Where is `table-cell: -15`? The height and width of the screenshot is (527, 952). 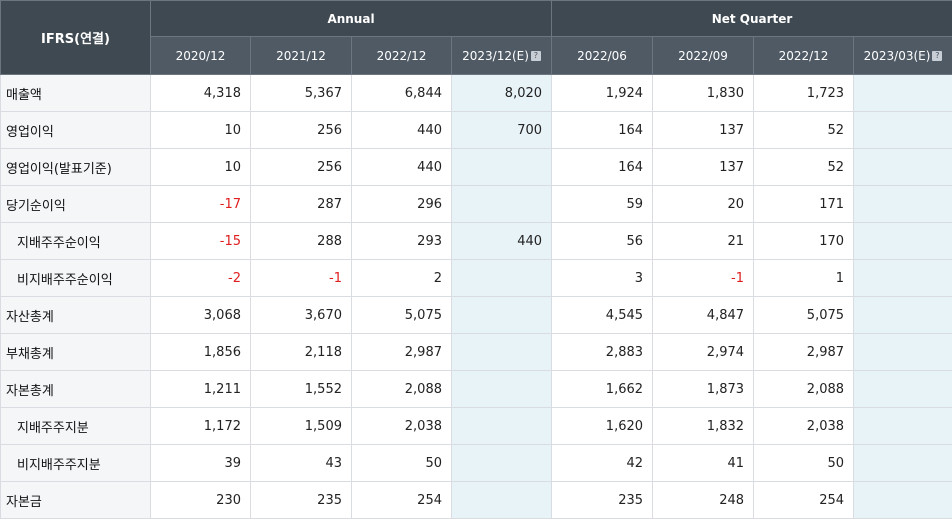 table-cell: -15 is located at coordinates (200, 241).